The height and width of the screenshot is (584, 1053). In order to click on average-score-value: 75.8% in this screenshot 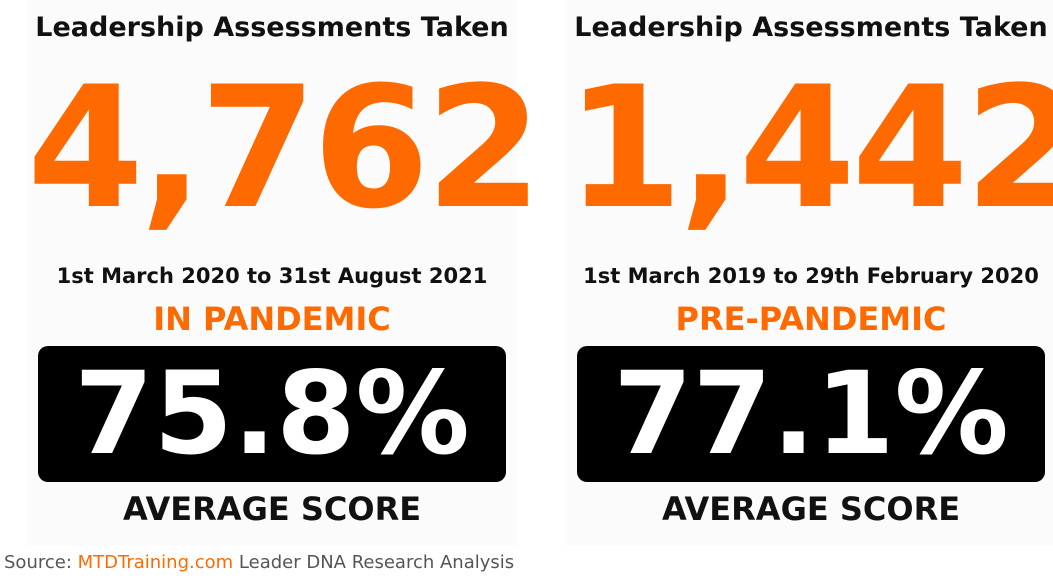, I will do `click(272, 413)`.